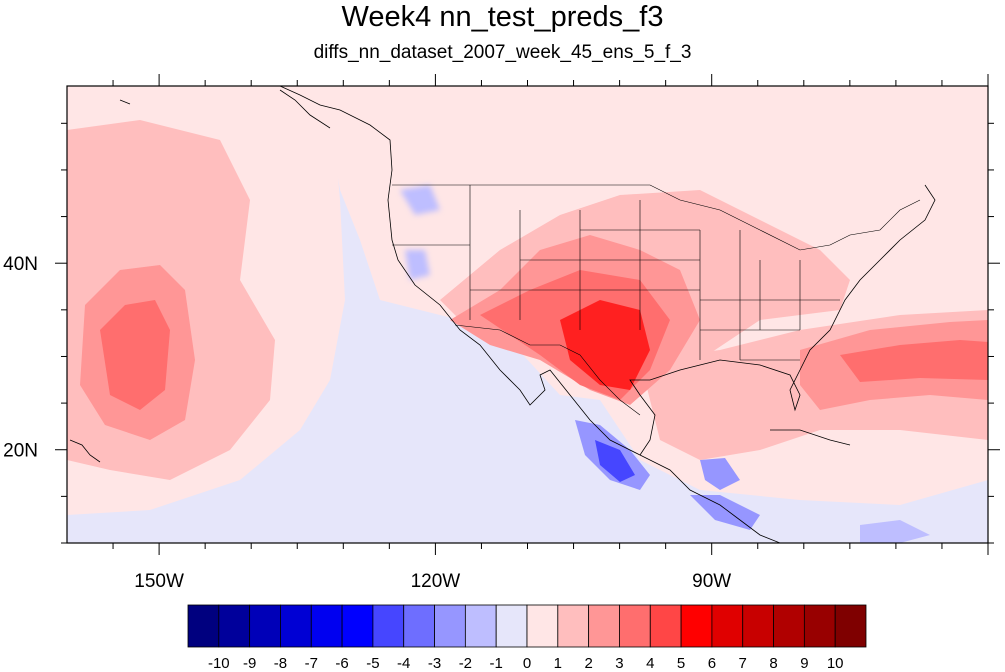  What do you see at coordinates (218, 663) in the screenshot?
I see `colorbar-label: -10` at bounding box center [218, 663].